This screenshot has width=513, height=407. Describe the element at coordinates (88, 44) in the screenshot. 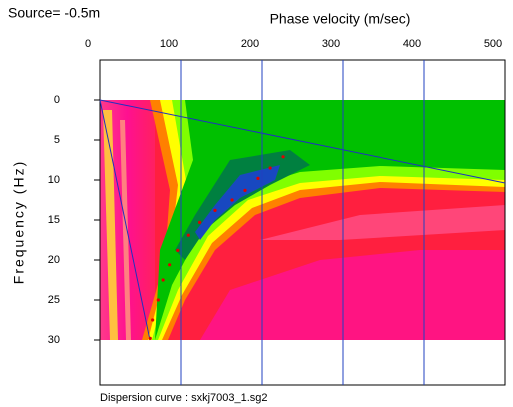

I see `x-tick-label: 0` at that location.